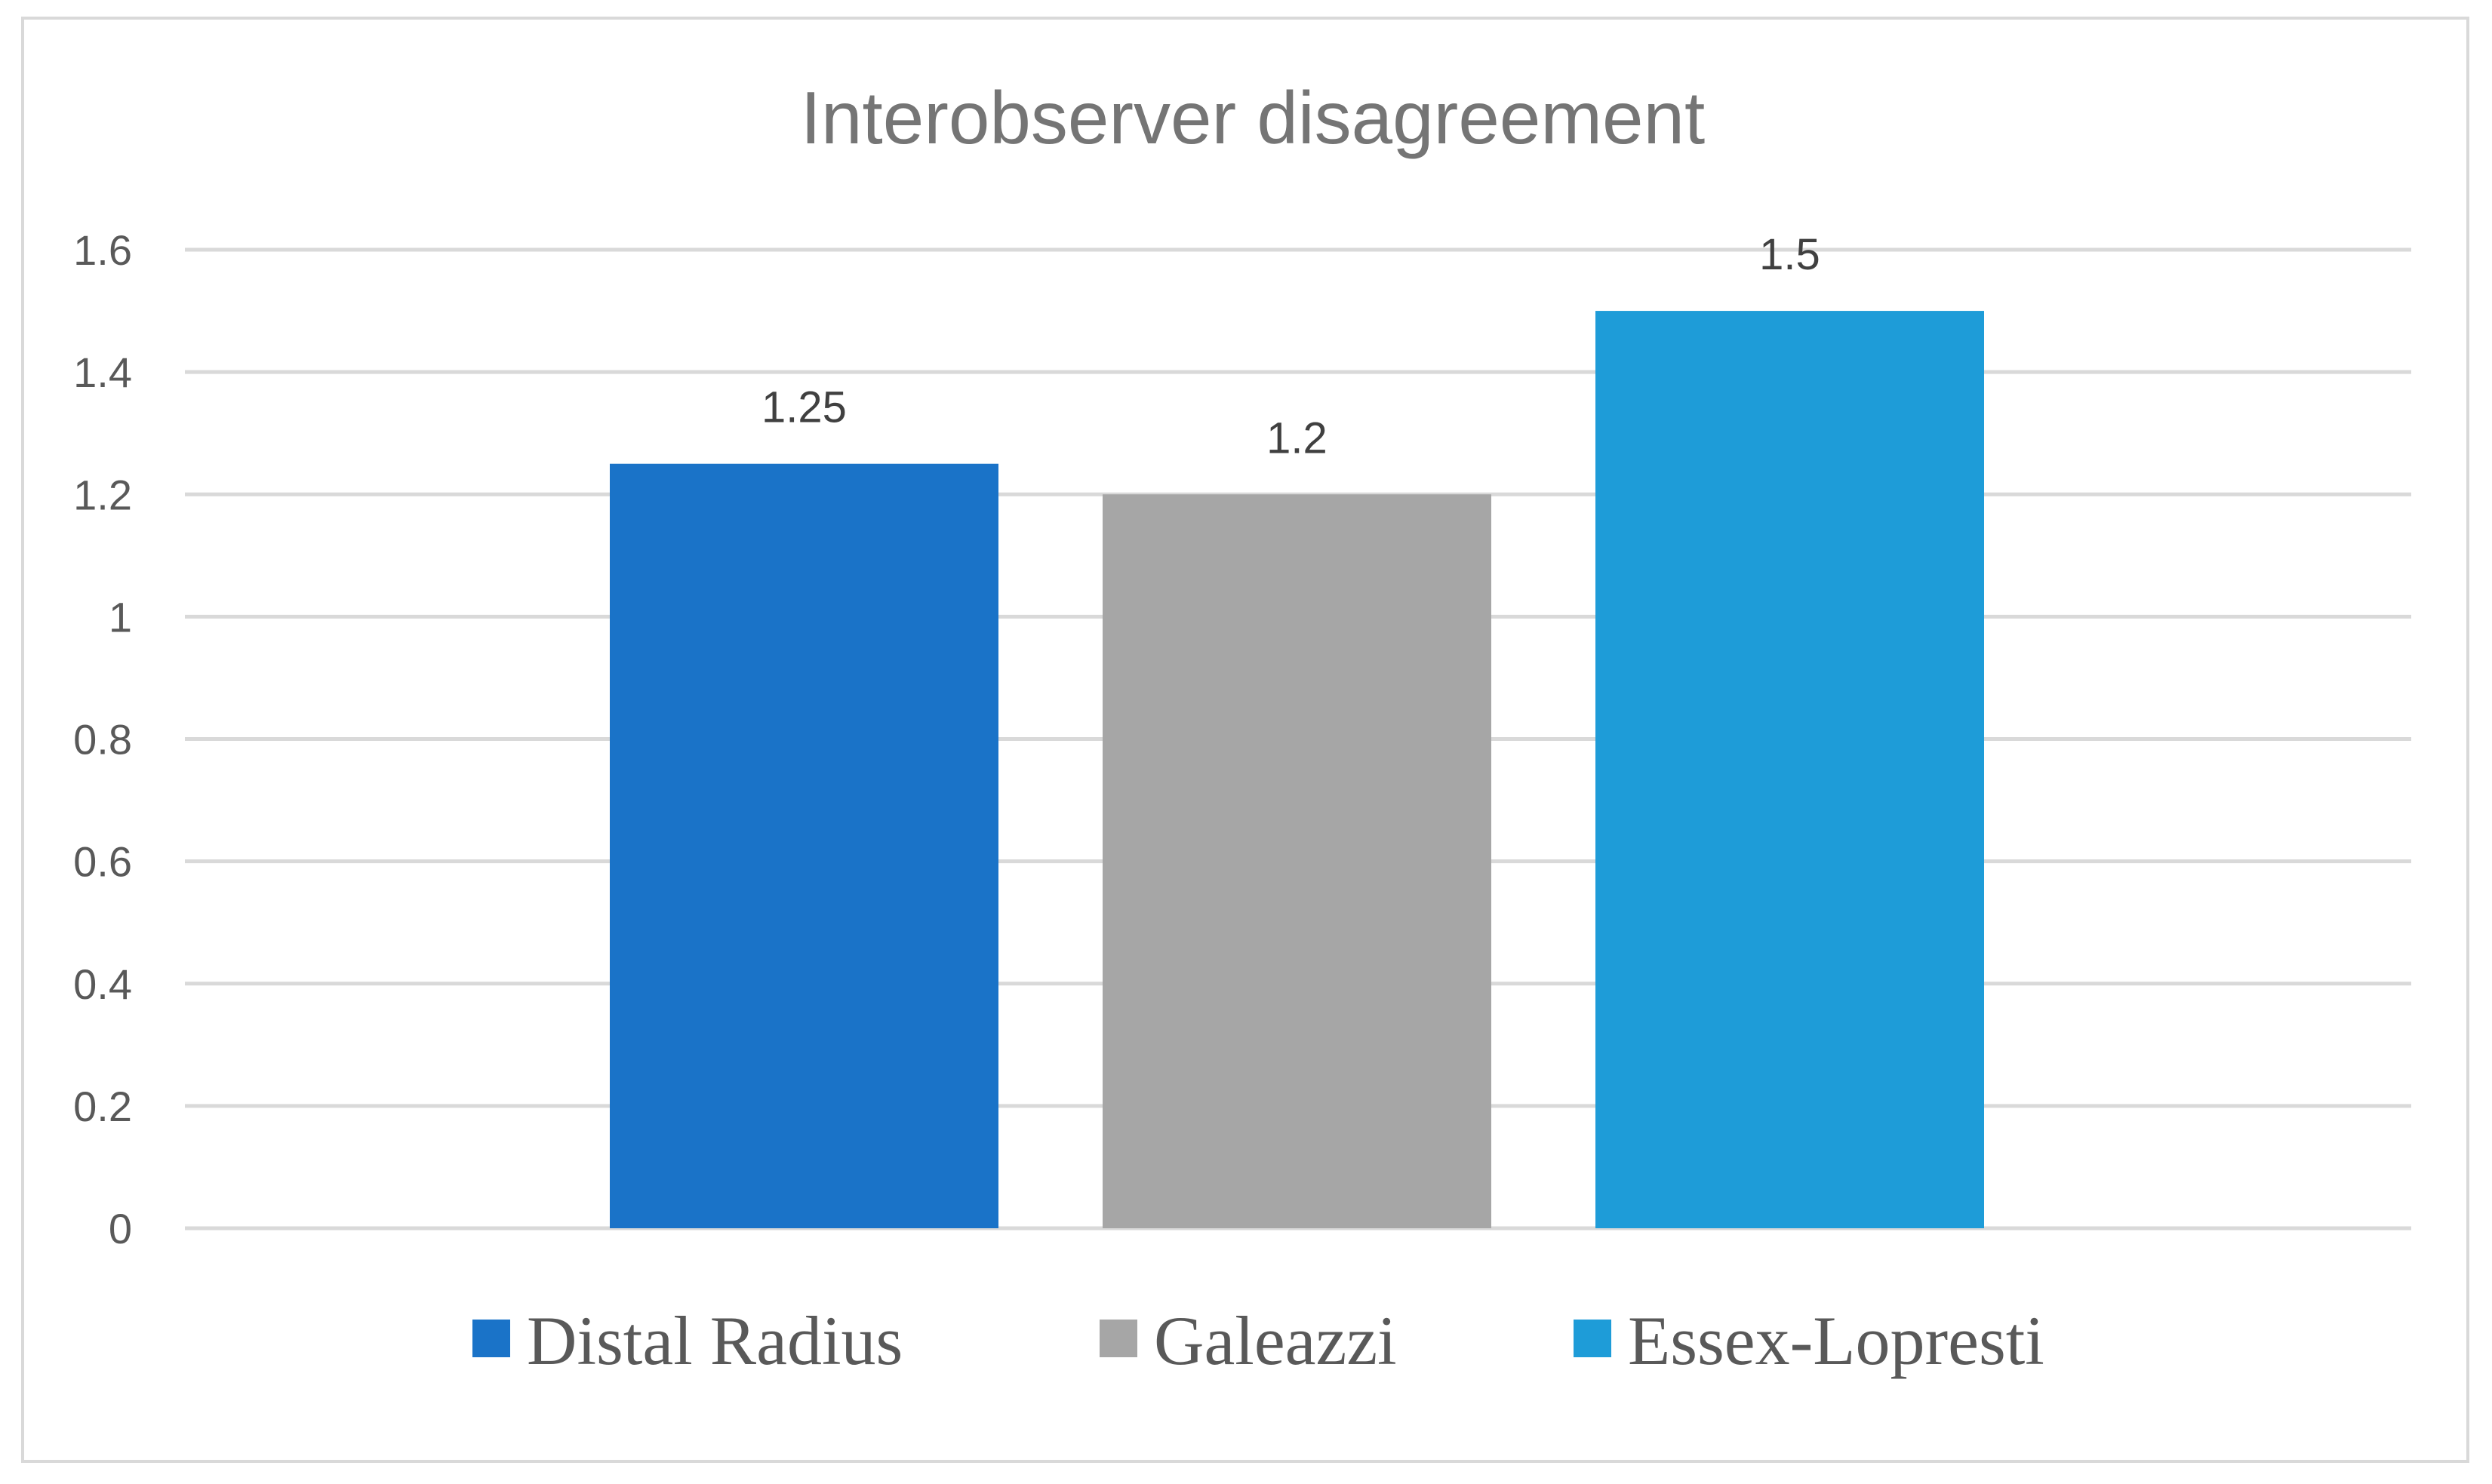 The image size is (2492, 1484). I want to click on y-axis-ticks: 0 0.2 0.4 0.6 0.8 1 1.2 1.4 1.6, so click(102, 739).